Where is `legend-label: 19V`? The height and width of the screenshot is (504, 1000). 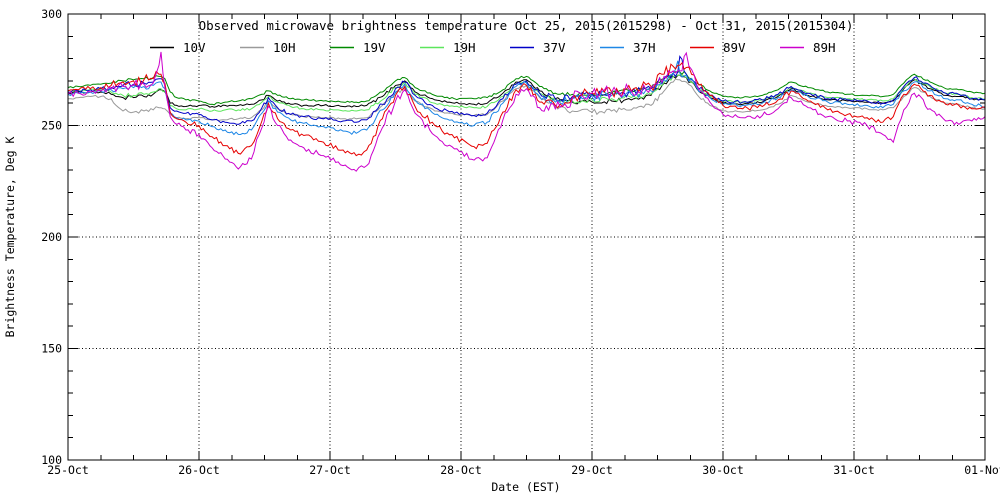
legend-label: 19V is located at coordinates (374, 47).